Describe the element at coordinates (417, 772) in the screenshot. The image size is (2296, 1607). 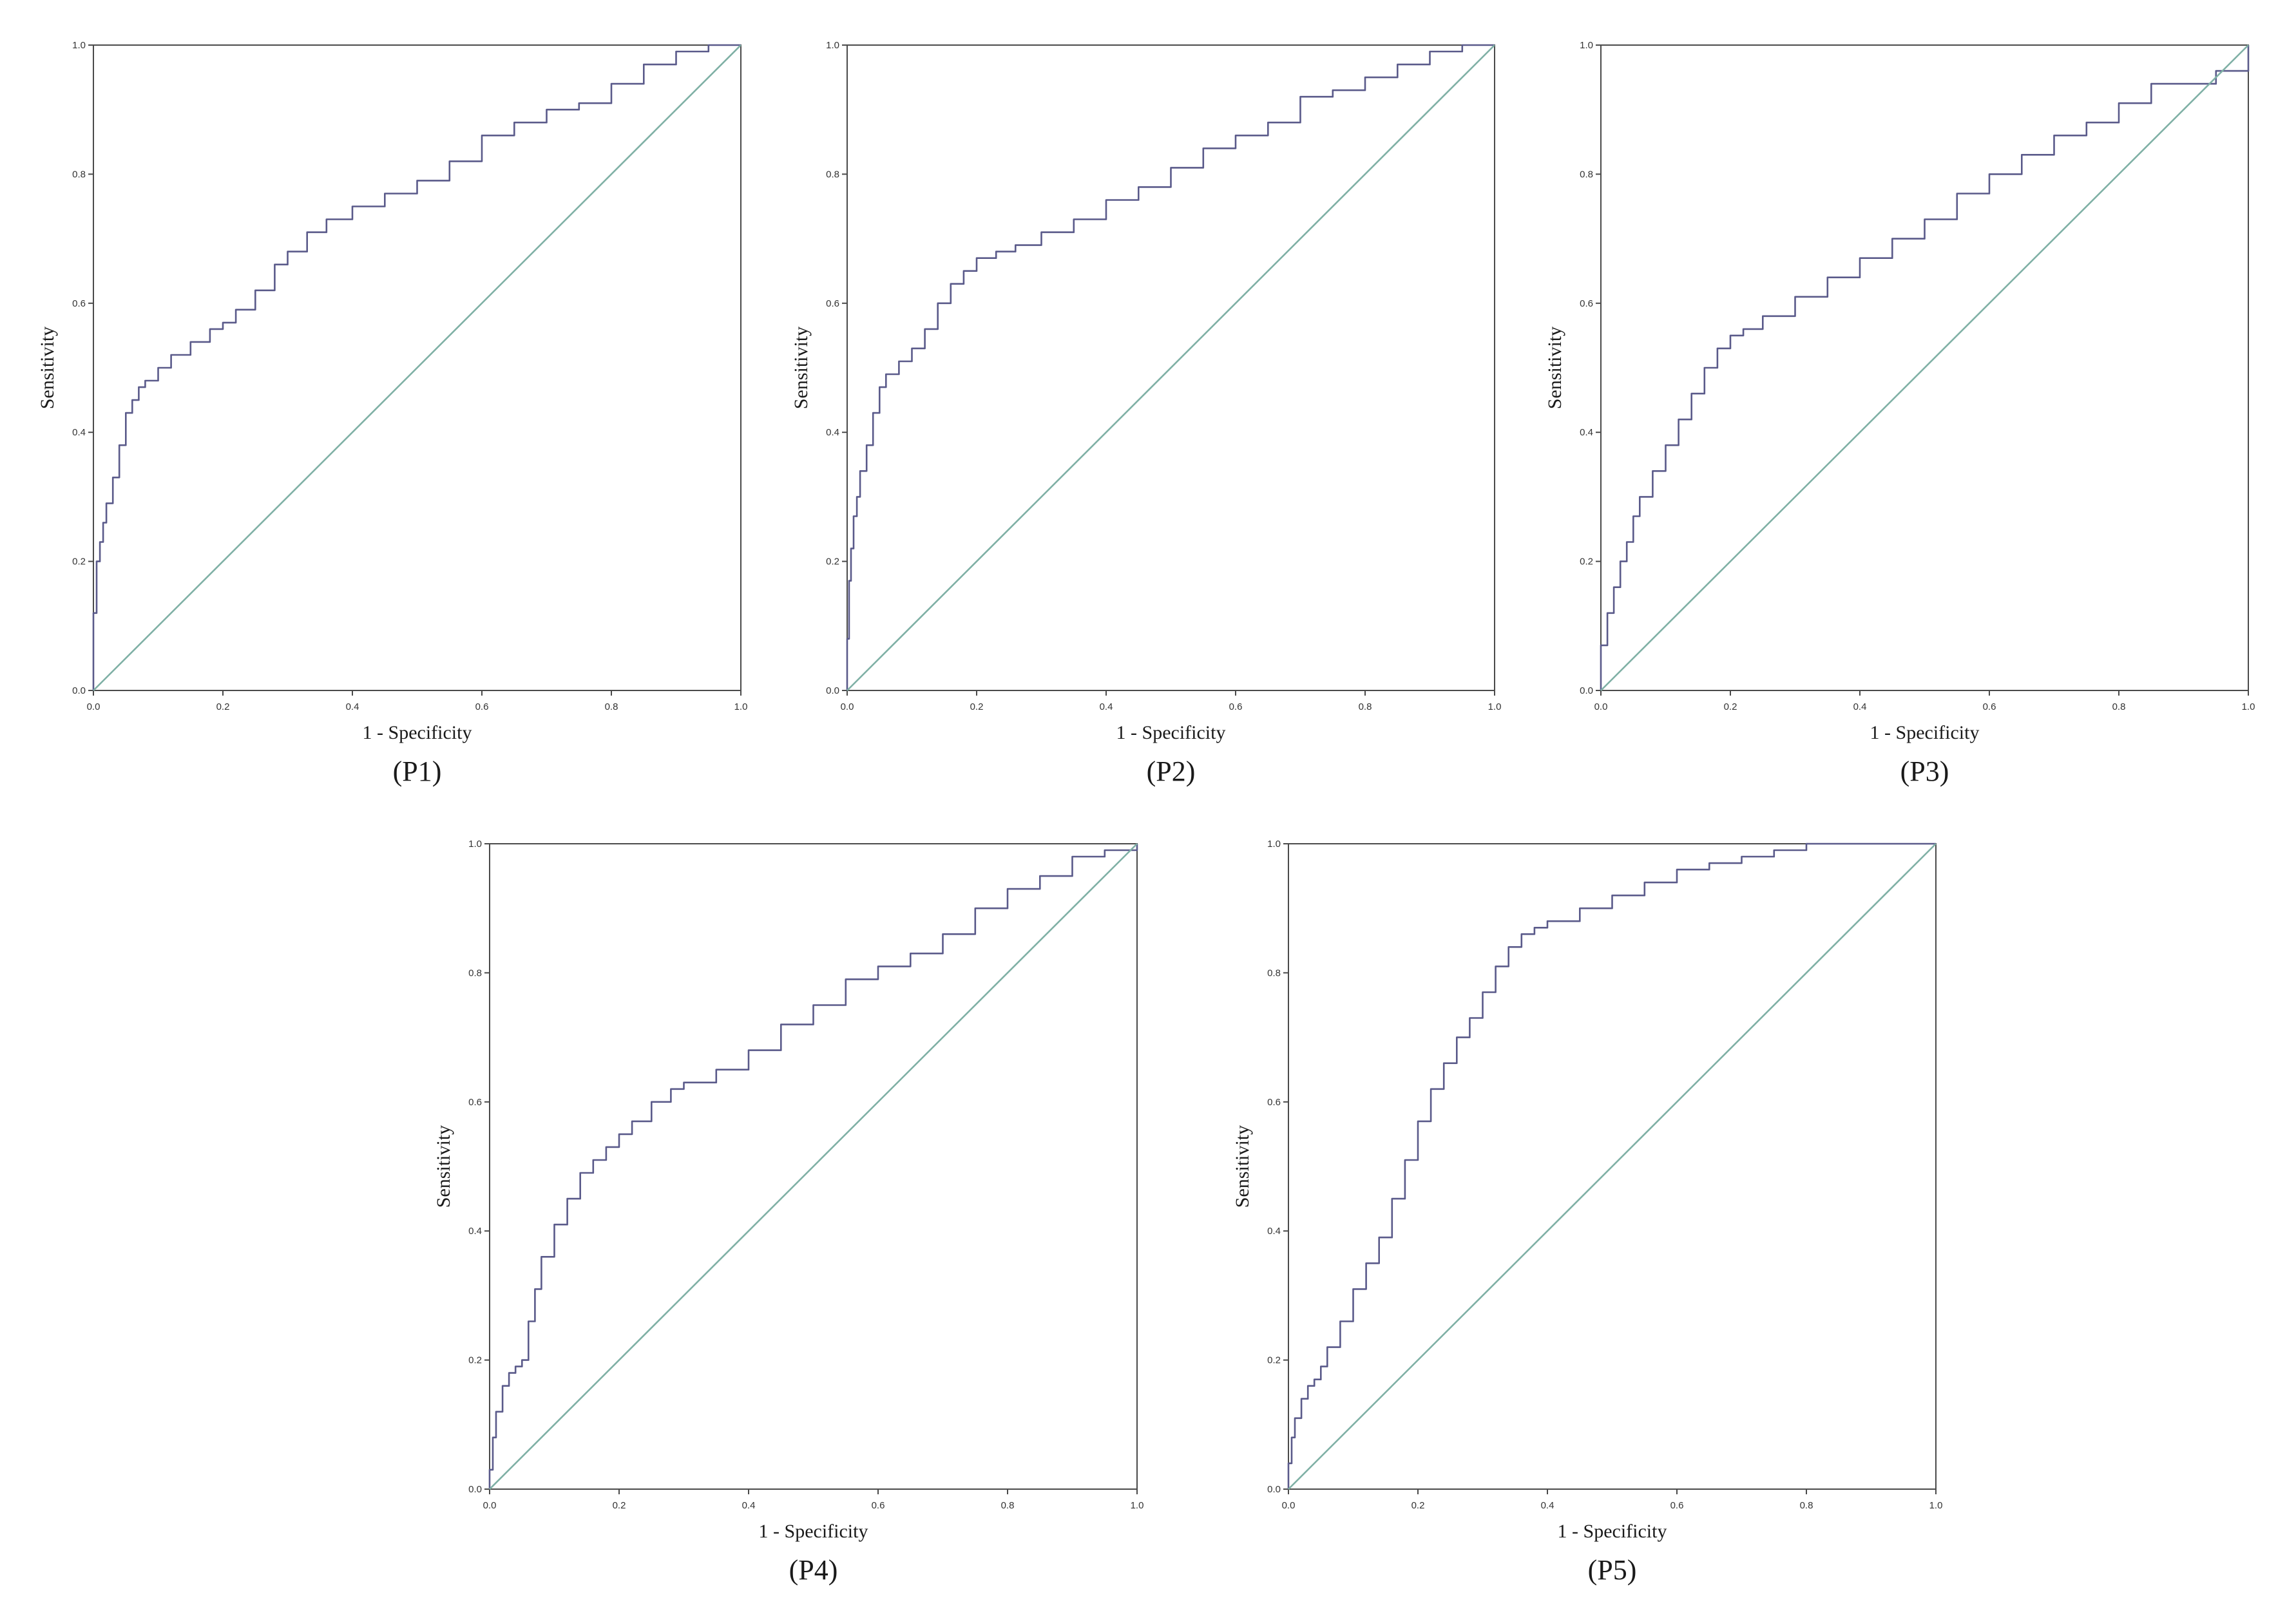
I see `panel-caption: (P1)` at that location.